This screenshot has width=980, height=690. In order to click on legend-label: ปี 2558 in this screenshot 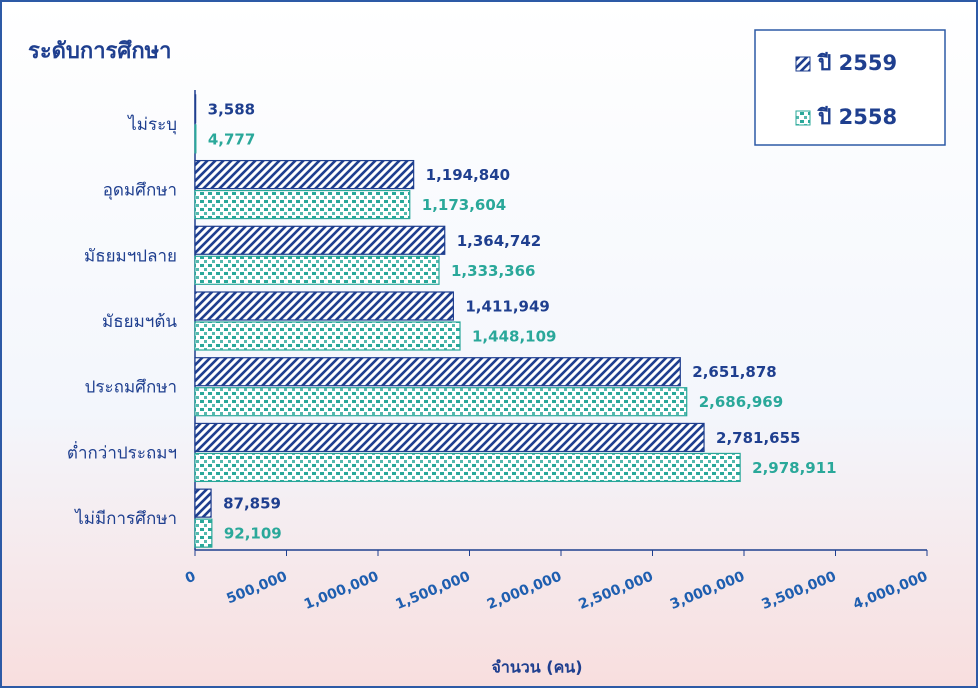, I will do `click(856, 117)`.